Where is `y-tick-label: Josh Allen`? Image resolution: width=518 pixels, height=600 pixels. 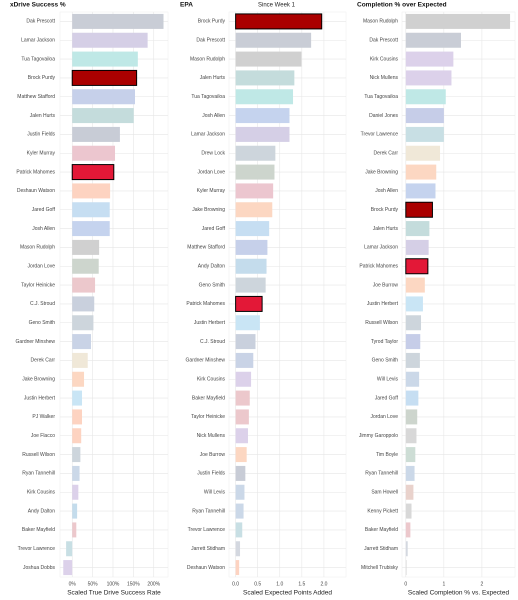
y-tick-label: Josh Allen is located at coordinates (43, 229).